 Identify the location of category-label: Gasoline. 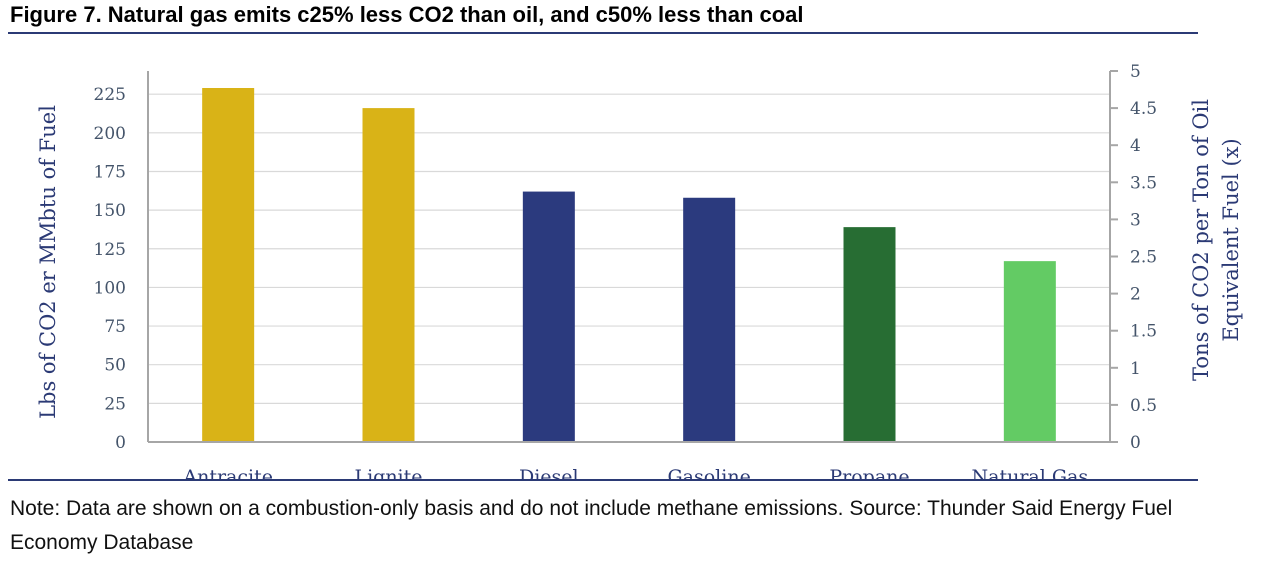
(708, 473).